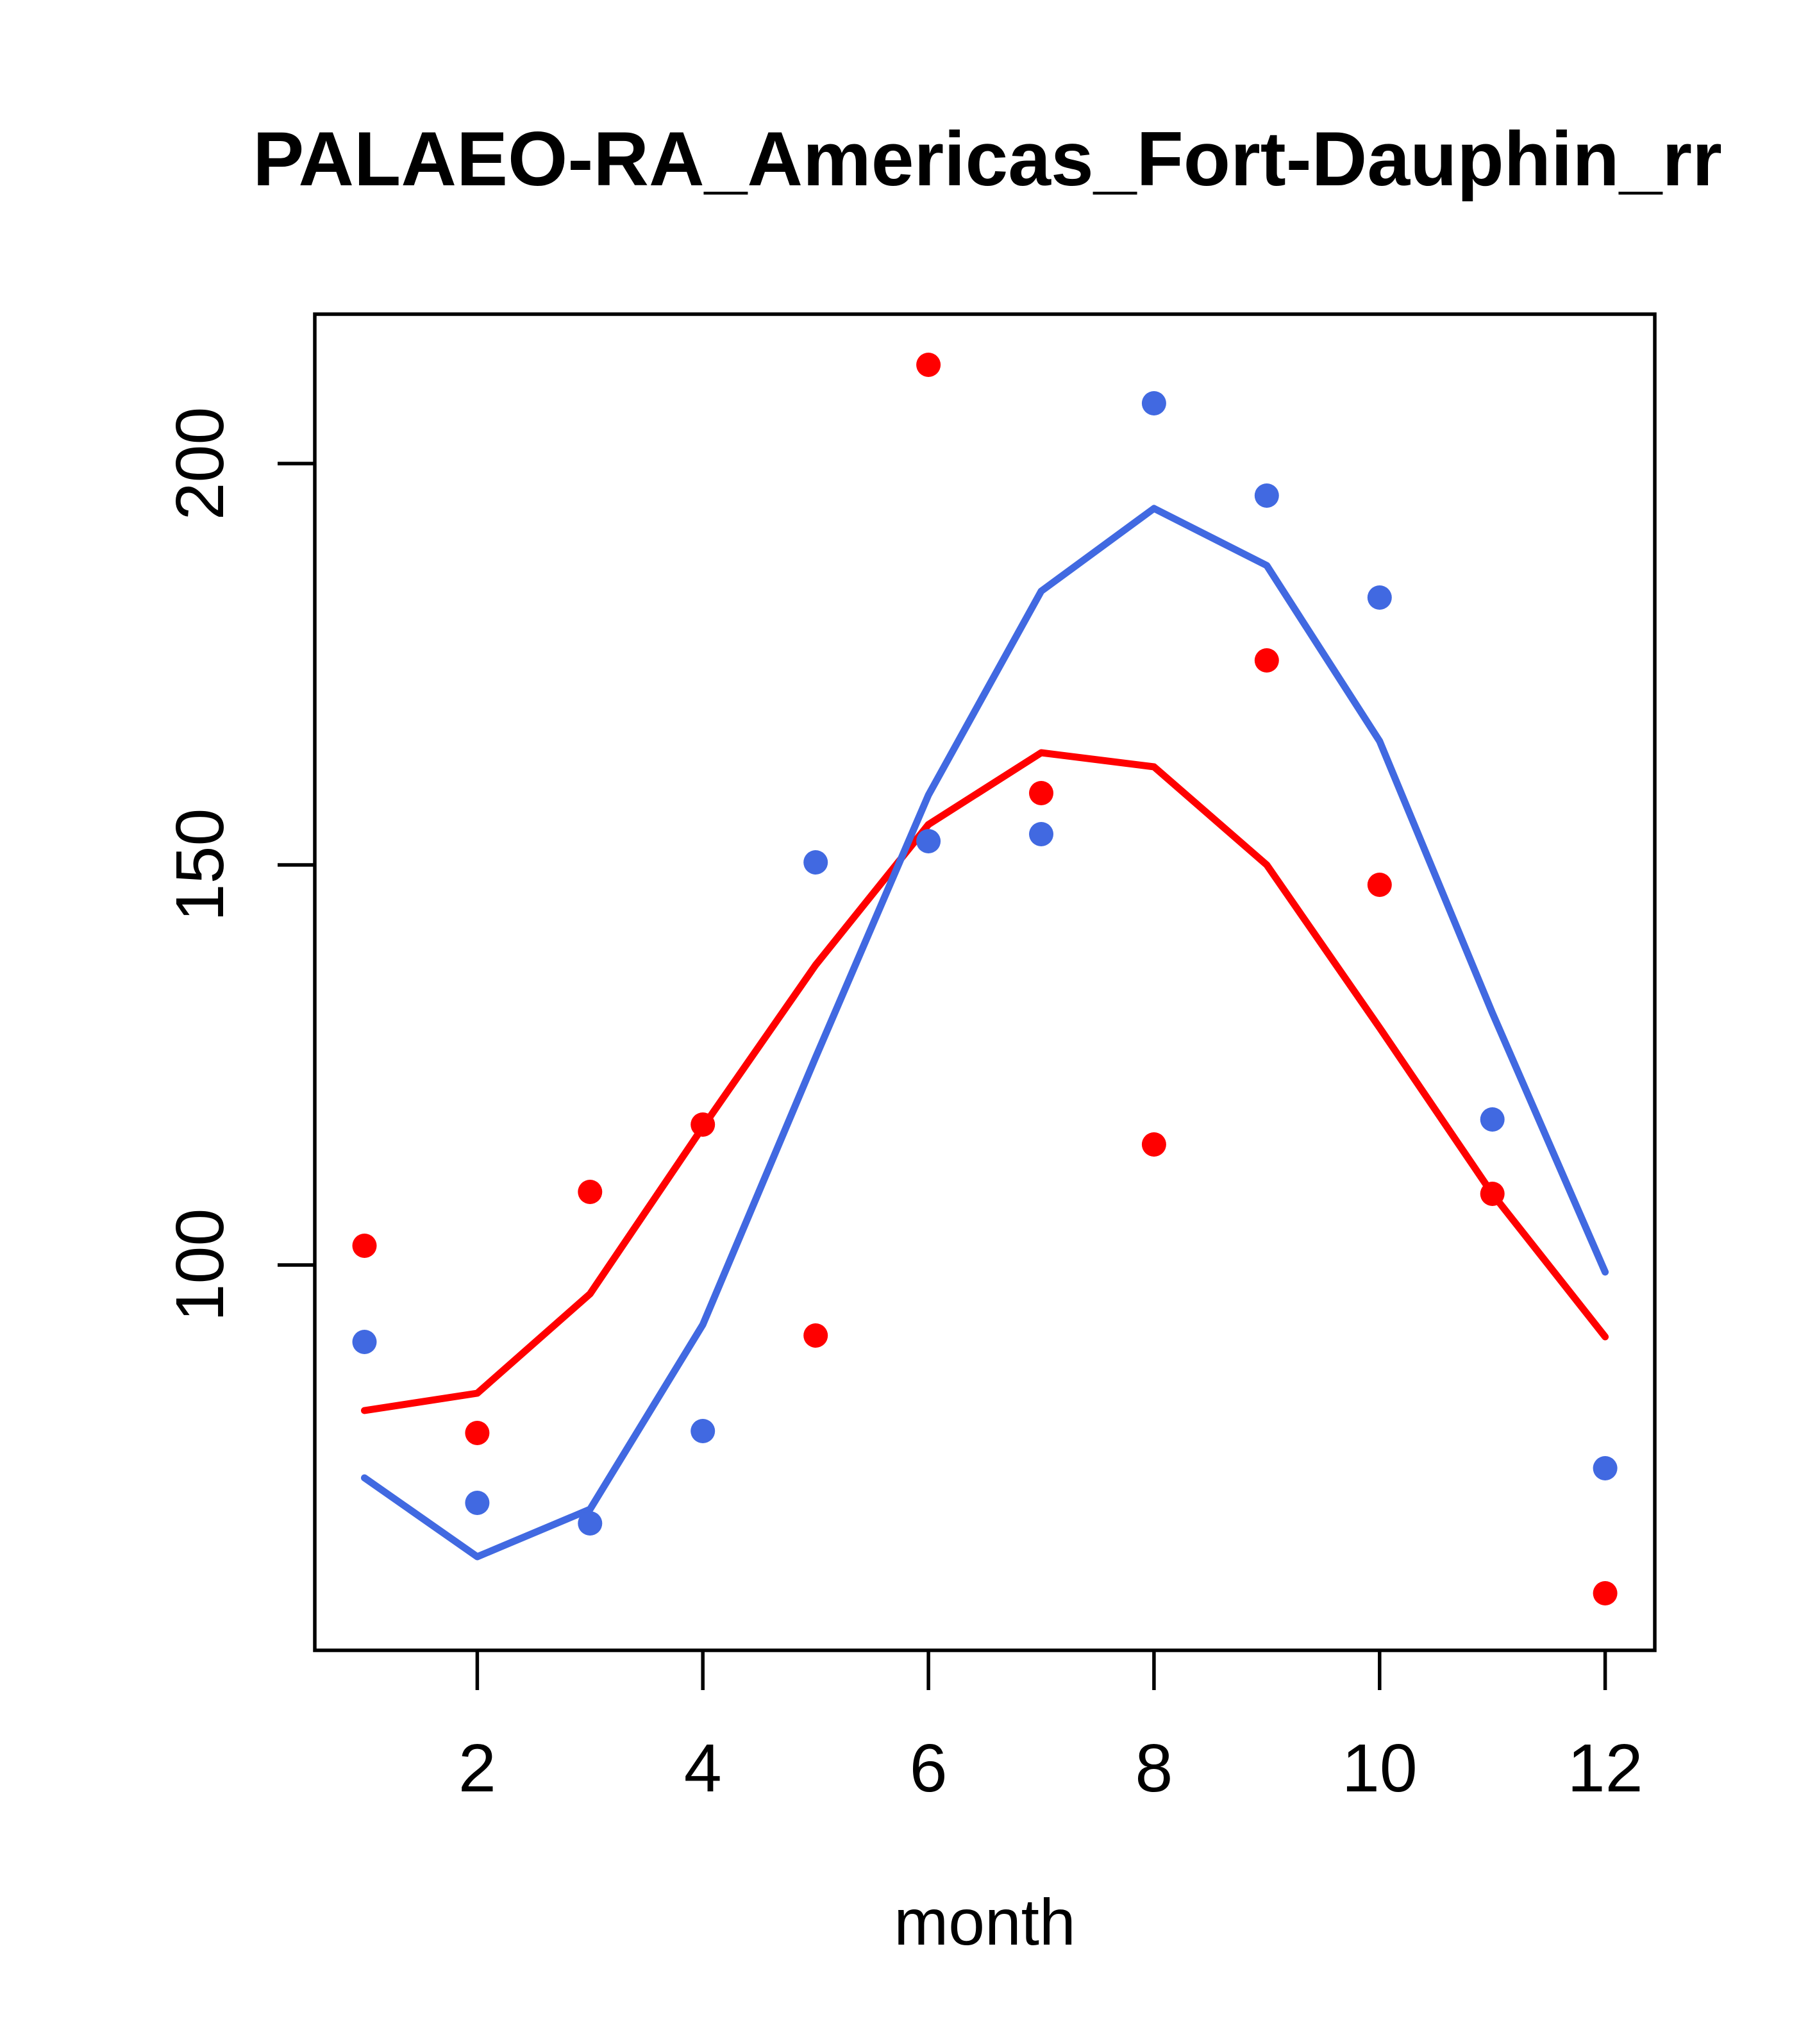 This screenshot has width=1817, height=2044. Describe the element at coordinates (985, 1922) in the screenshot. I see `svg-text: month` at that location.